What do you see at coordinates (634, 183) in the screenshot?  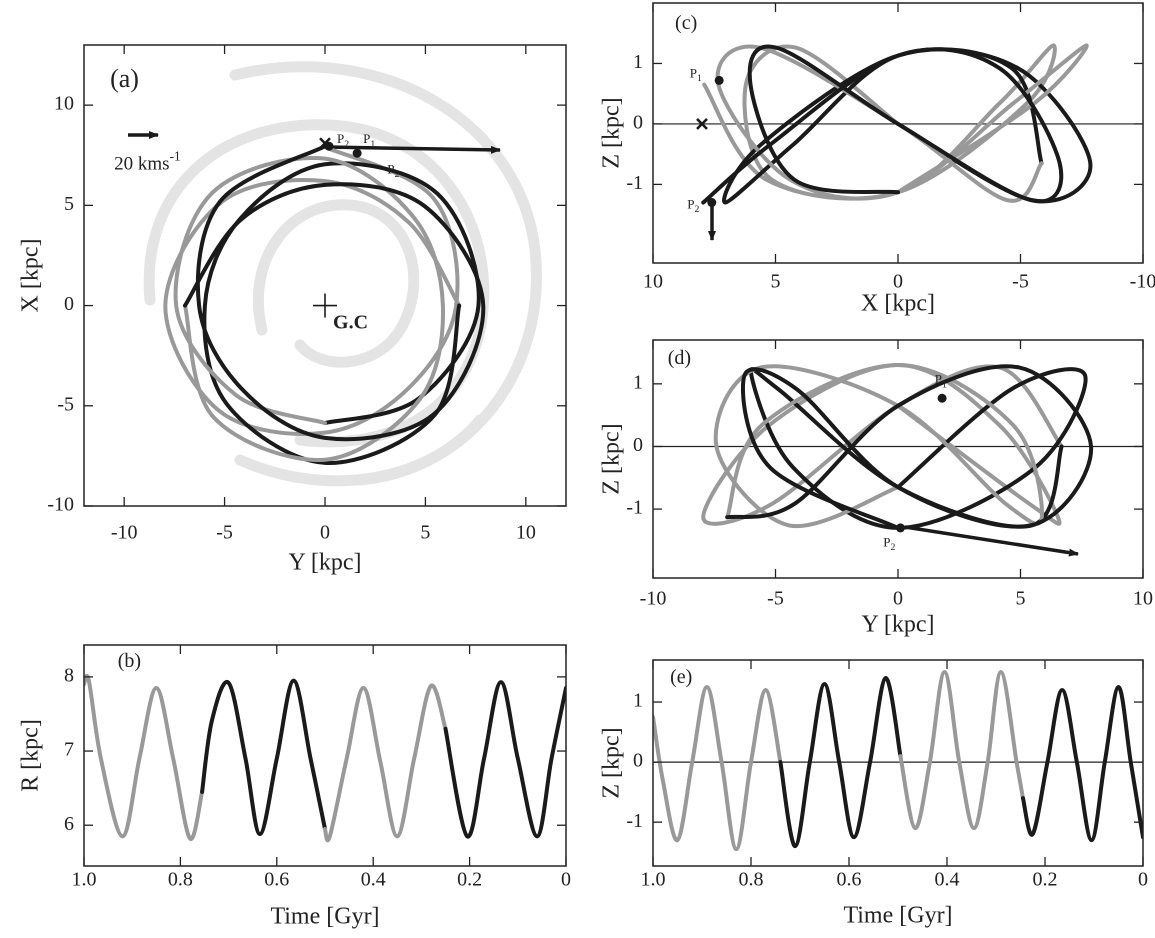 I see `y-tick-label: -1` at bounding box center [634, 183].